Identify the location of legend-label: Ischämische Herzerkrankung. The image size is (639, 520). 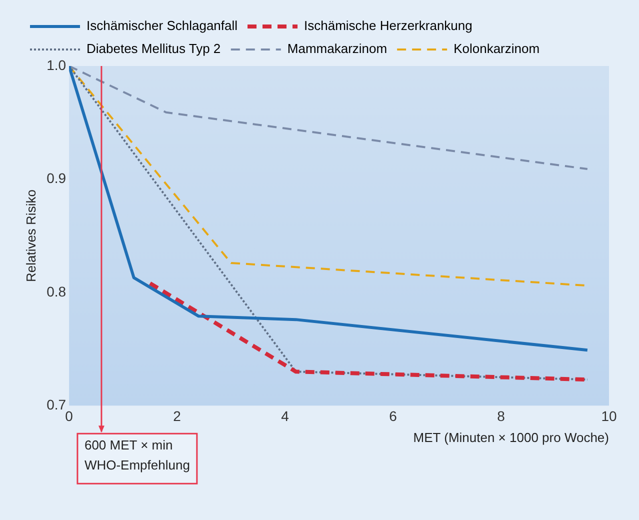
(388, 26).